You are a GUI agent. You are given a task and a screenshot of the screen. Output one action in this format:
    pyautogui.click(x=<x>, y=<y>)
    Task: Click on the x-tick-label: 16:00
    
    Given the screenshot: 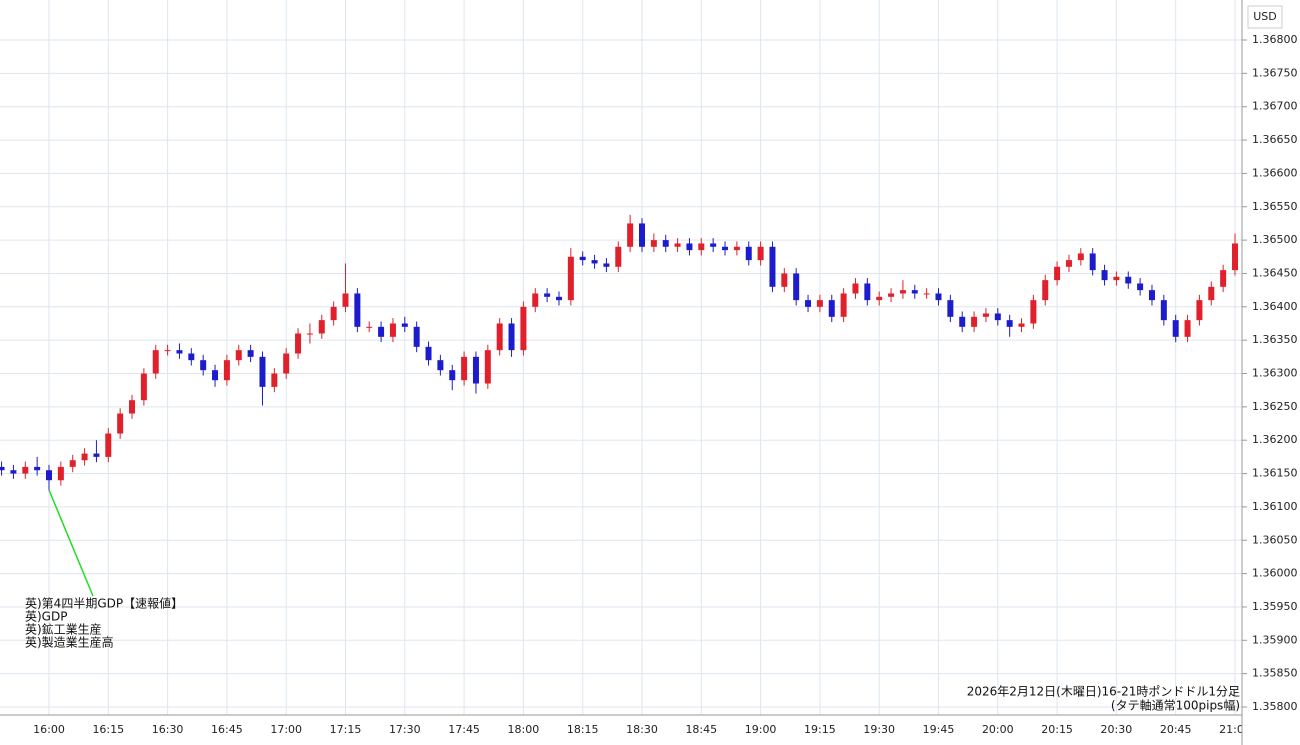 What is the action you would take?
    pyautogui.click(x=49, y=729)
    